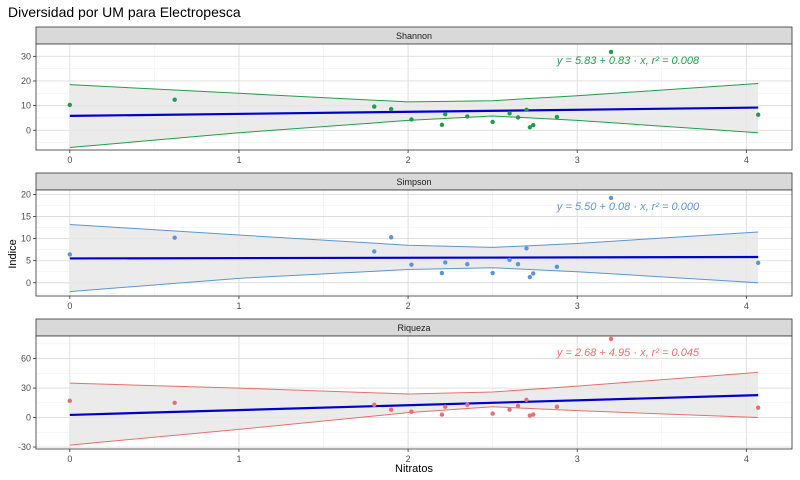 This screenshot has width=800, height=480. I want to click on facet-strip-label: Simpson, so click(413, 182).